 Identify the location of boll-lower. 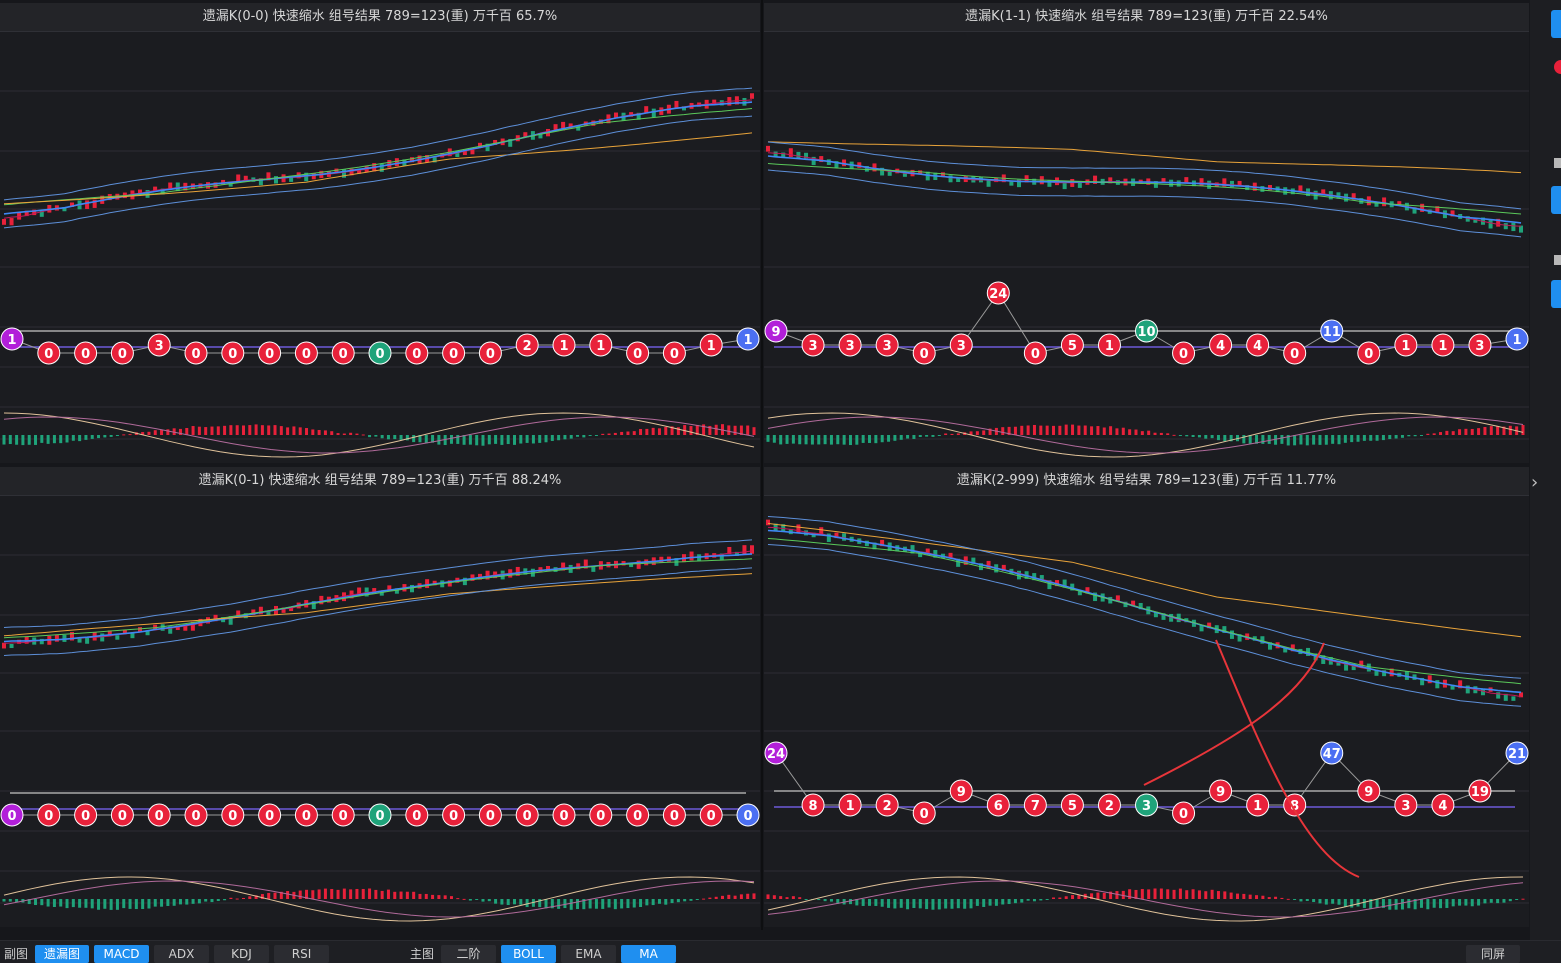
(378, 611).